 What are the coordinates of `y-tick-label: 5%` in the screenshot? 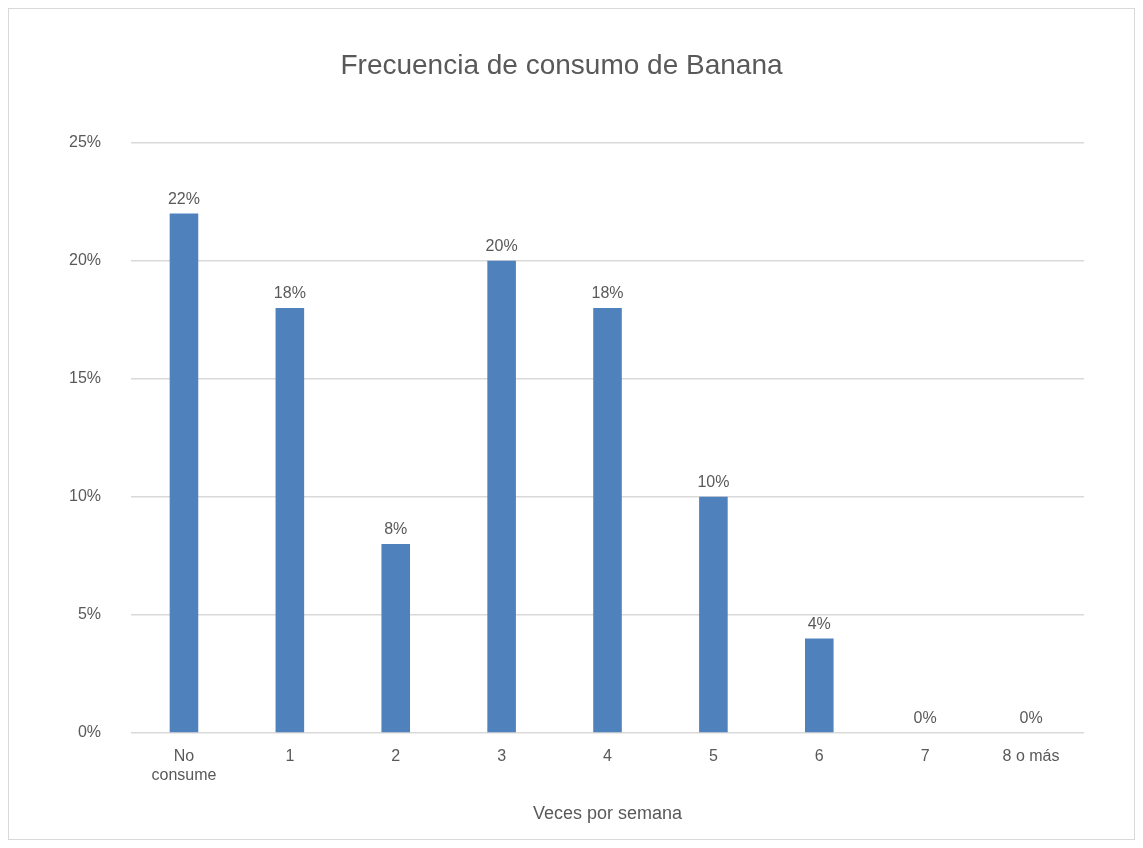 It's located at (89, 614).